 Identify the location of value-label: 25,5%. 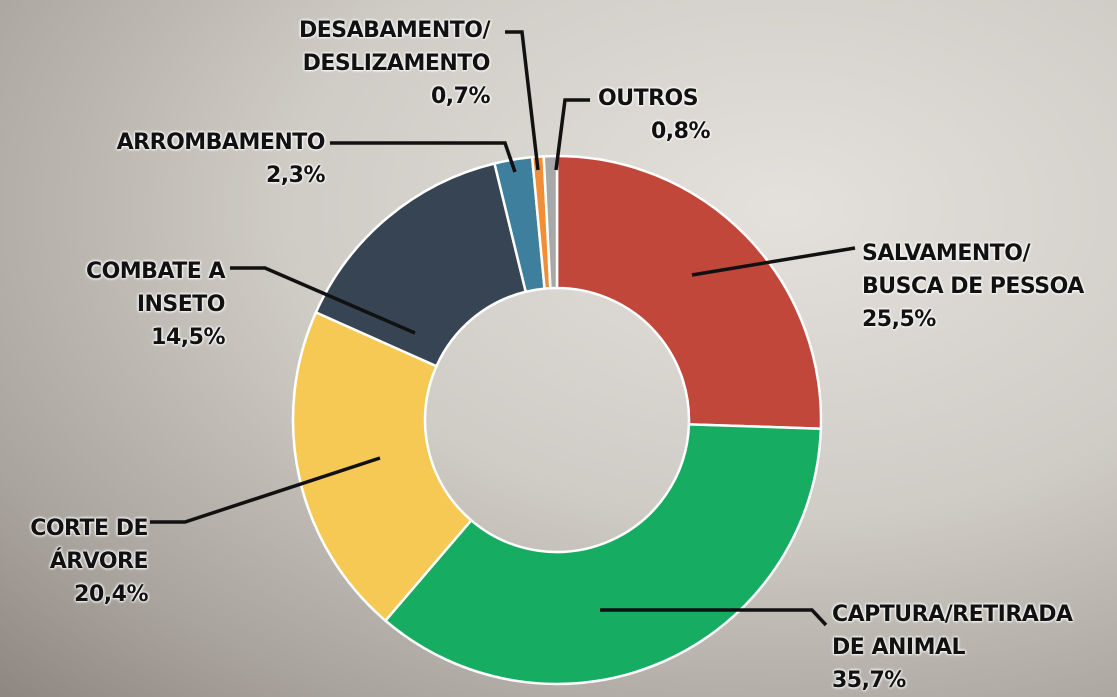
(899, 319).